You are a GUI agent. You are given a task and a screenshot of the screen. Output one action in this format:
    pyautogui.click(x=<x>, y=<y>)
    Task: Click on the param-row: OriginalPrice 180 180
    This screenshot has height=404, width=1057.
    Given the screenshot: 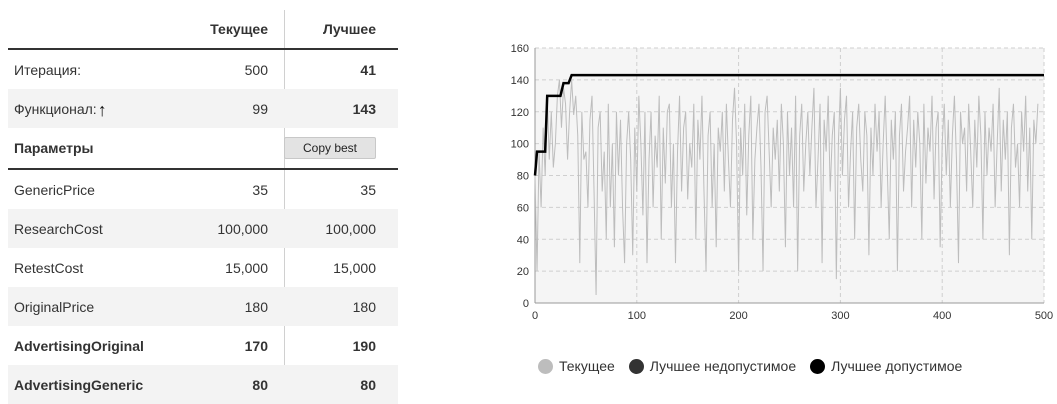 What is the action you would take?
    pyautogui.click(x=203, y=306)
    